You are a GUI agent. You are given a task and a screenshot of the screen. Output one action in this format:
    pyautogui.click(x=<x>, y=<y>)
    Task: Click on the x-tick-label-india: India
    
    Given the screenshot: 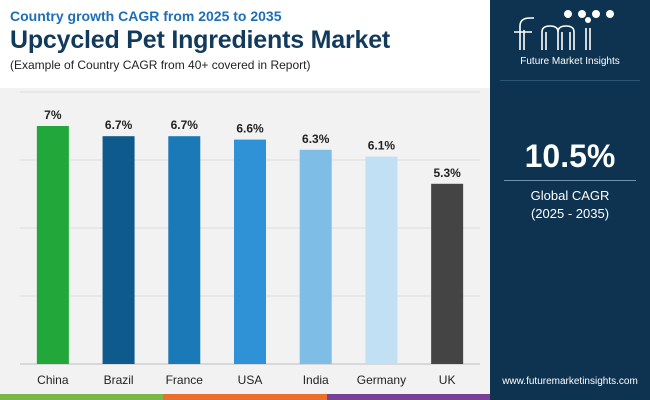 What is the action you would take?
    pyautogui.click(x=316, y=380)
    